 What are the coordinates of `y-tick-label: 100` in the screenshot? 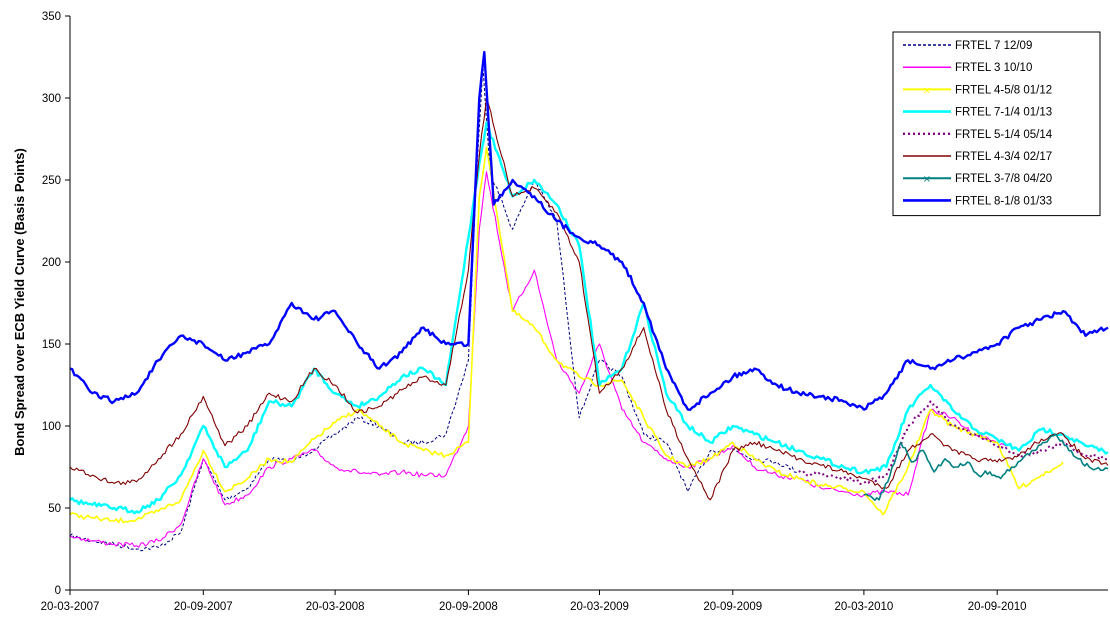 It's located at (51, 427).